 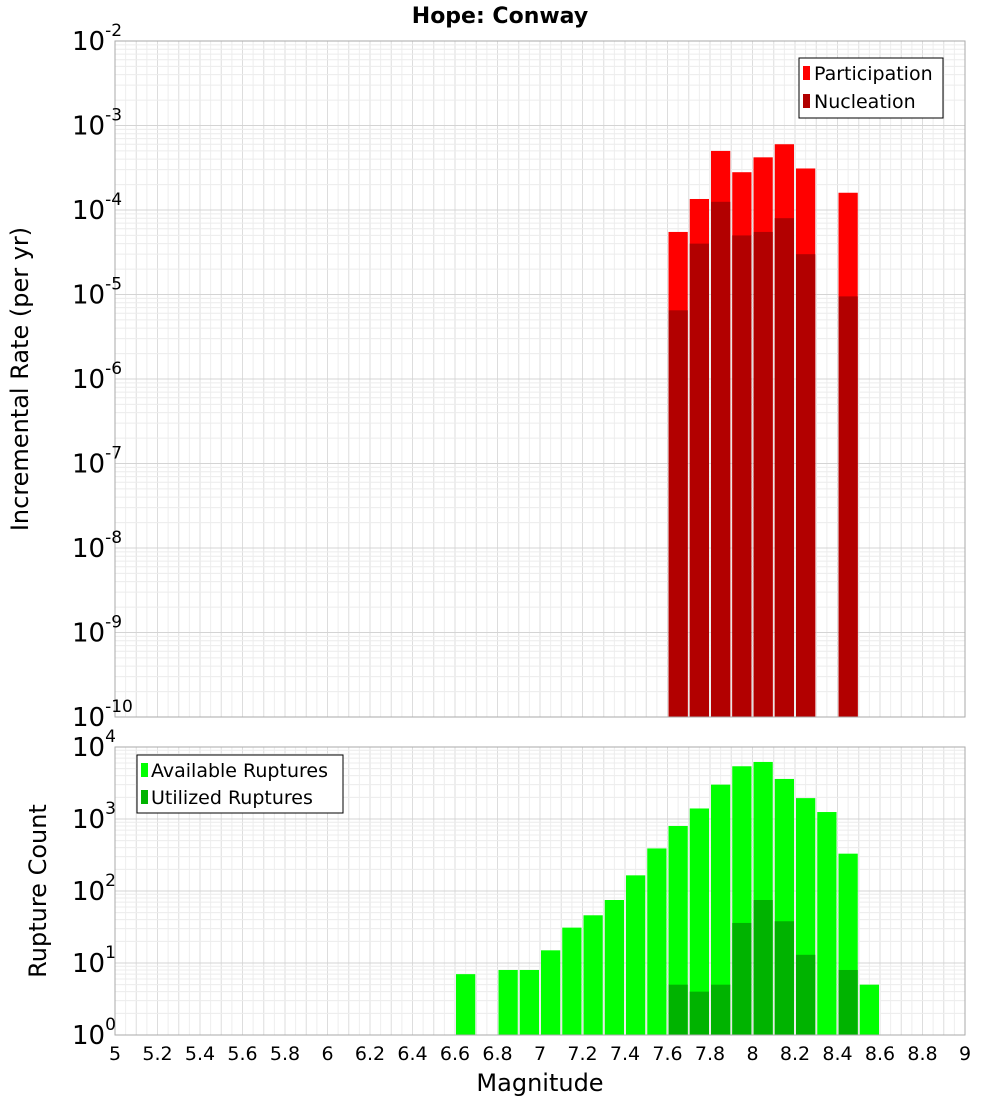 I want to click on bottom-y-tick-label: 10², so click(x=94, y=889).